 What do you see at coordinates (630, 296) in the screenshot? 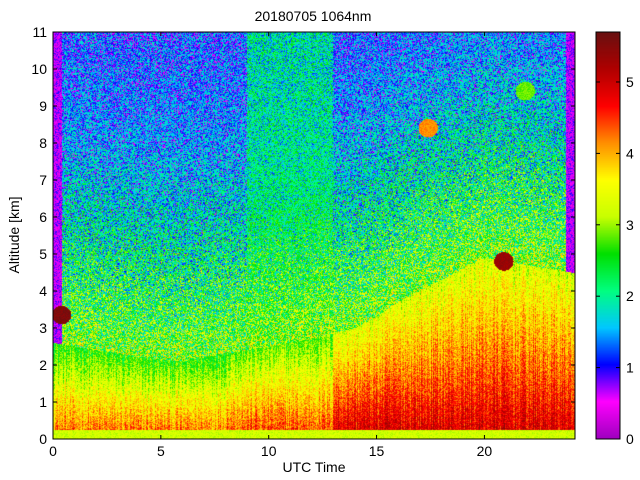
I see `colorbar-tick-label: 2` at bounding box center [630, 296].